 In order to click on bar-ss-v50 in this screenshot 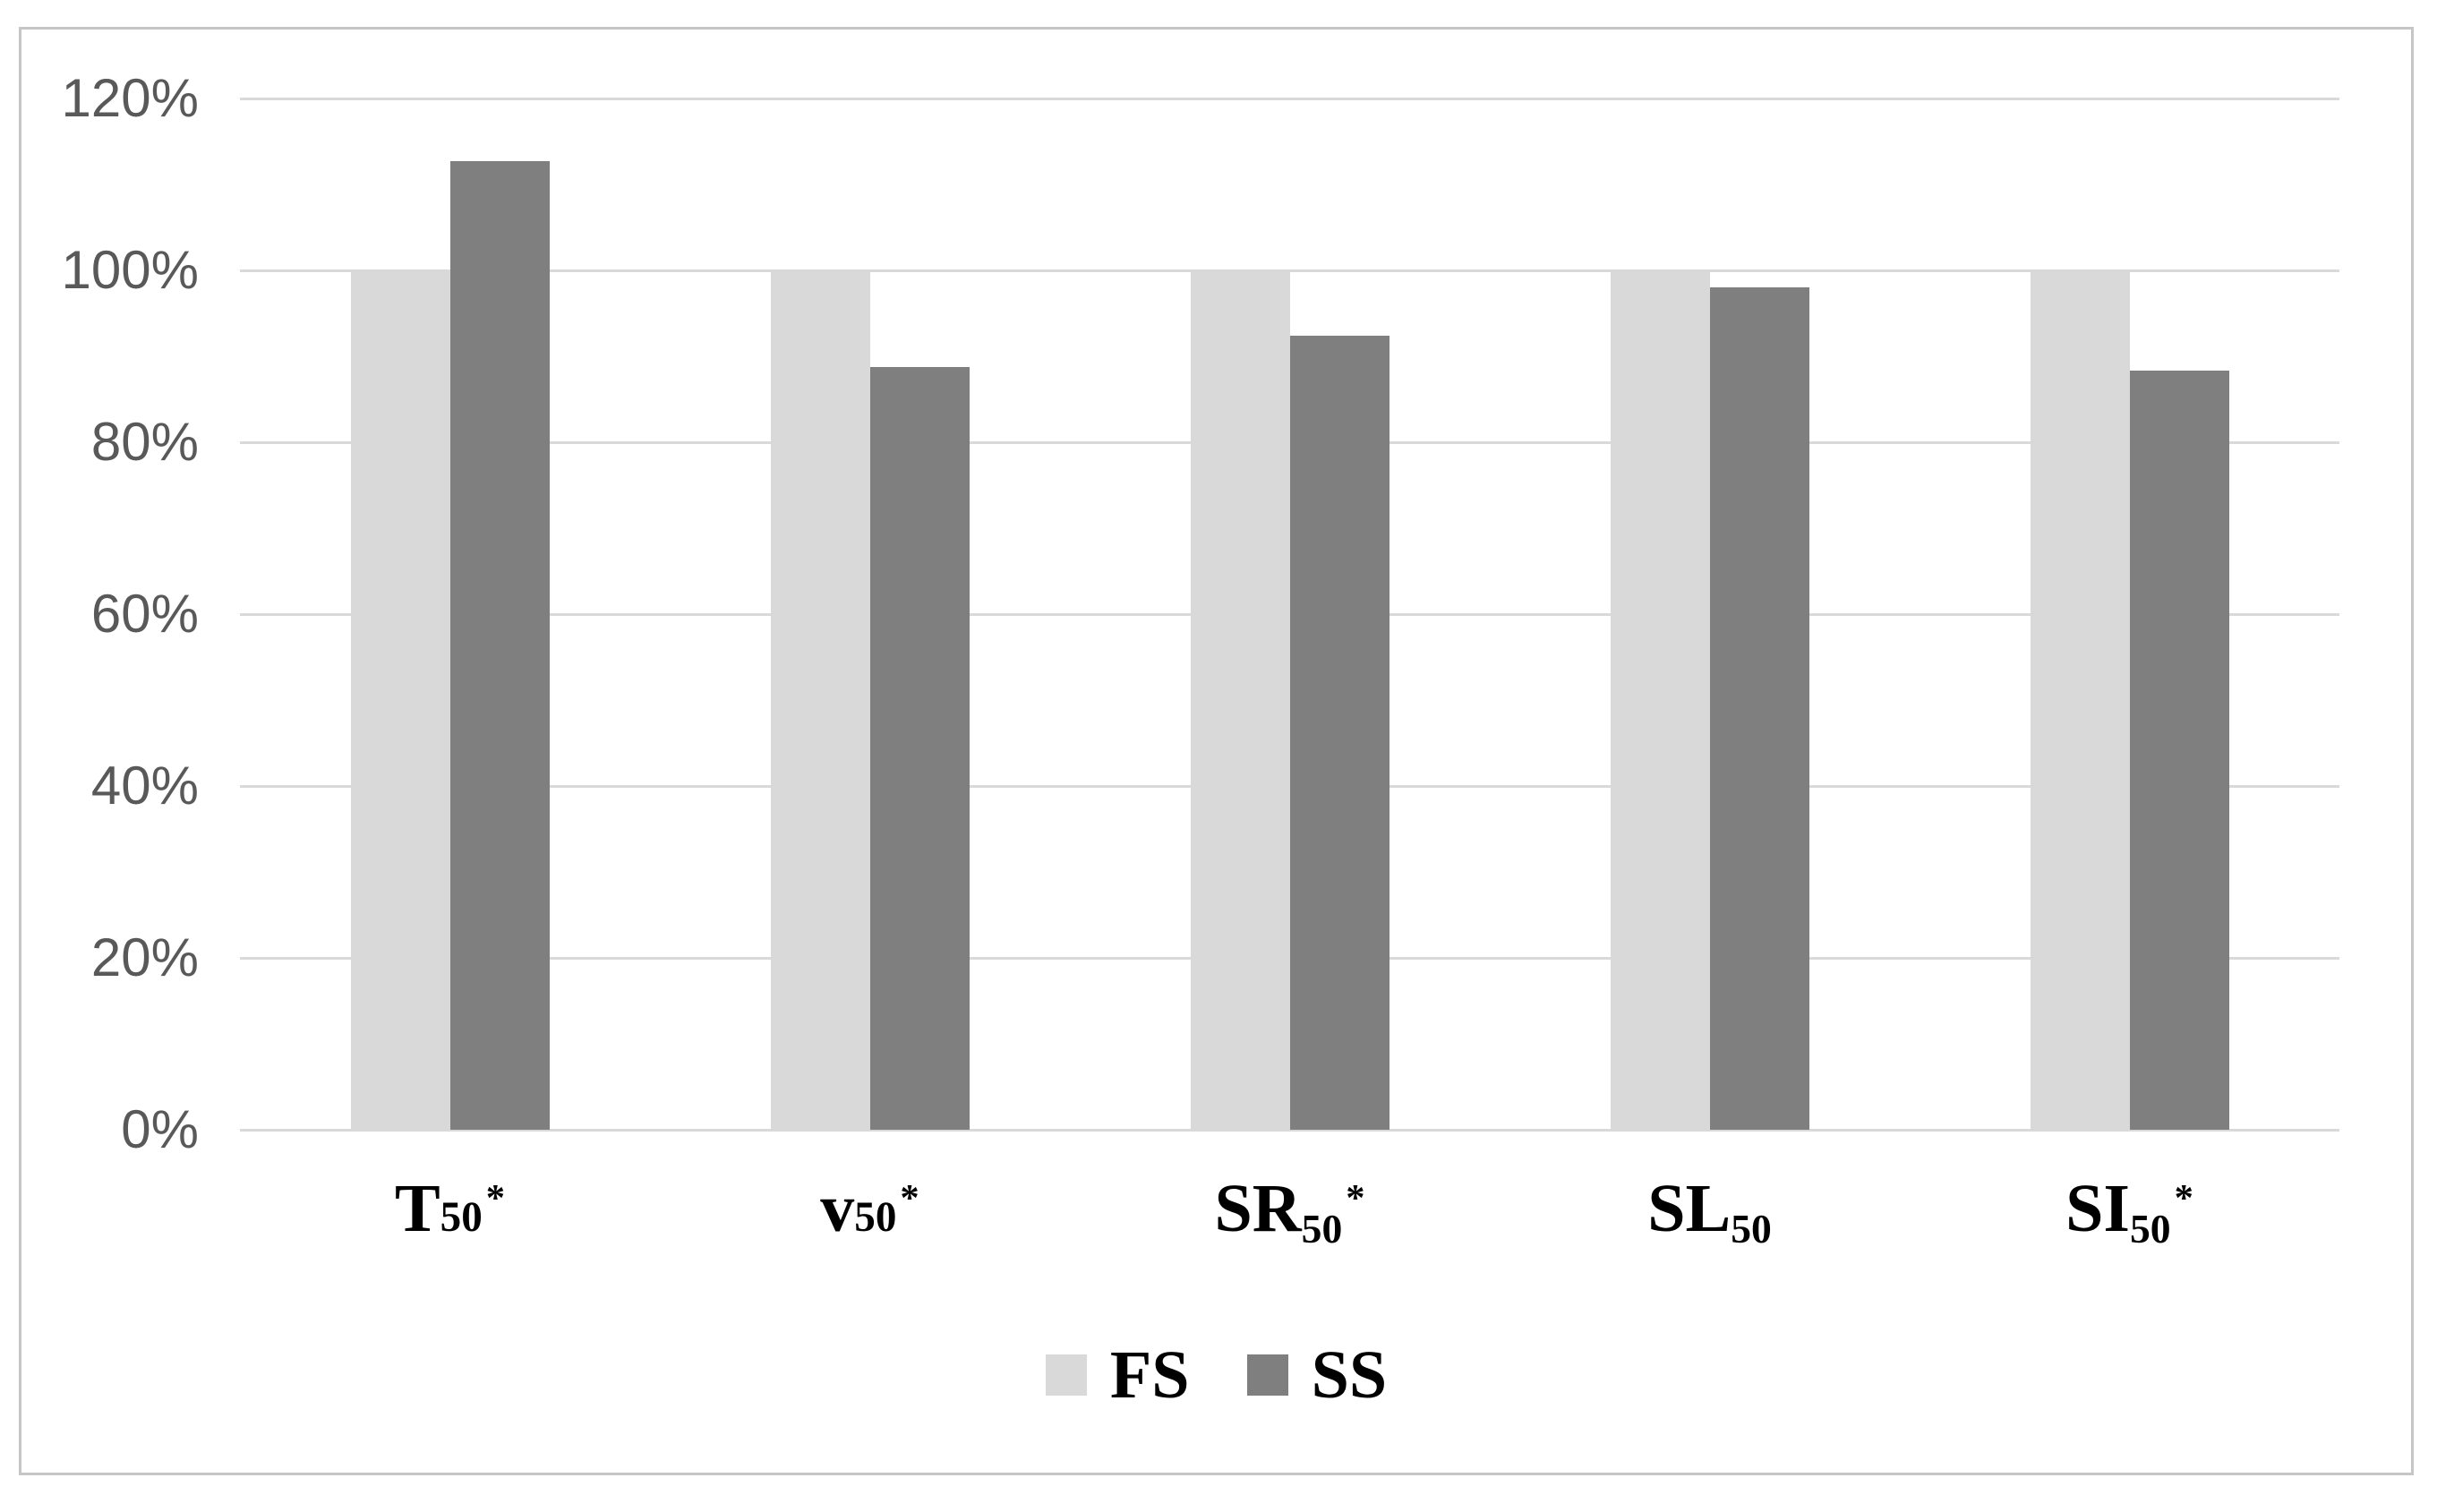, I will do `click(919, 748)`.